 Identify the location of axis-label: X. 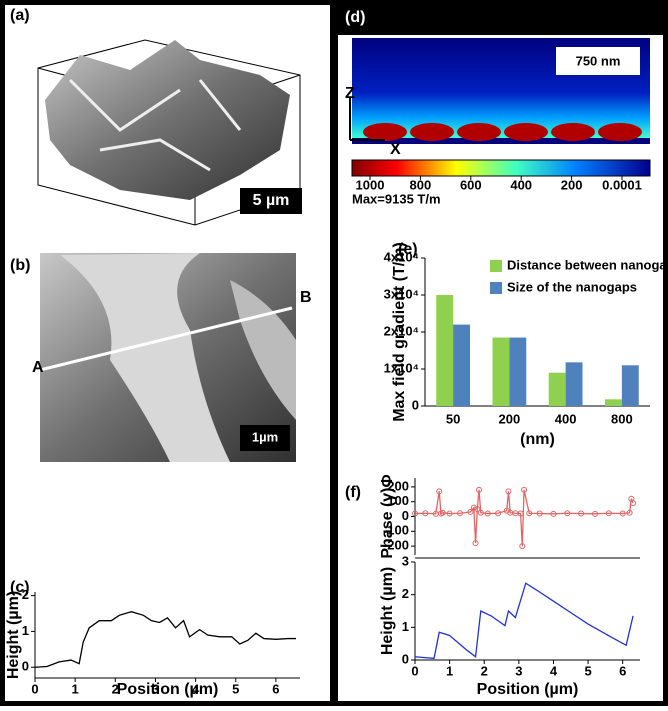
(395, 149).